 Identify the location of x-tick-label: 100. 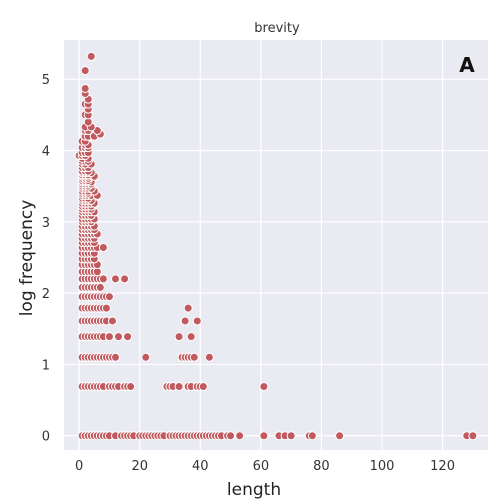
(382, 466).